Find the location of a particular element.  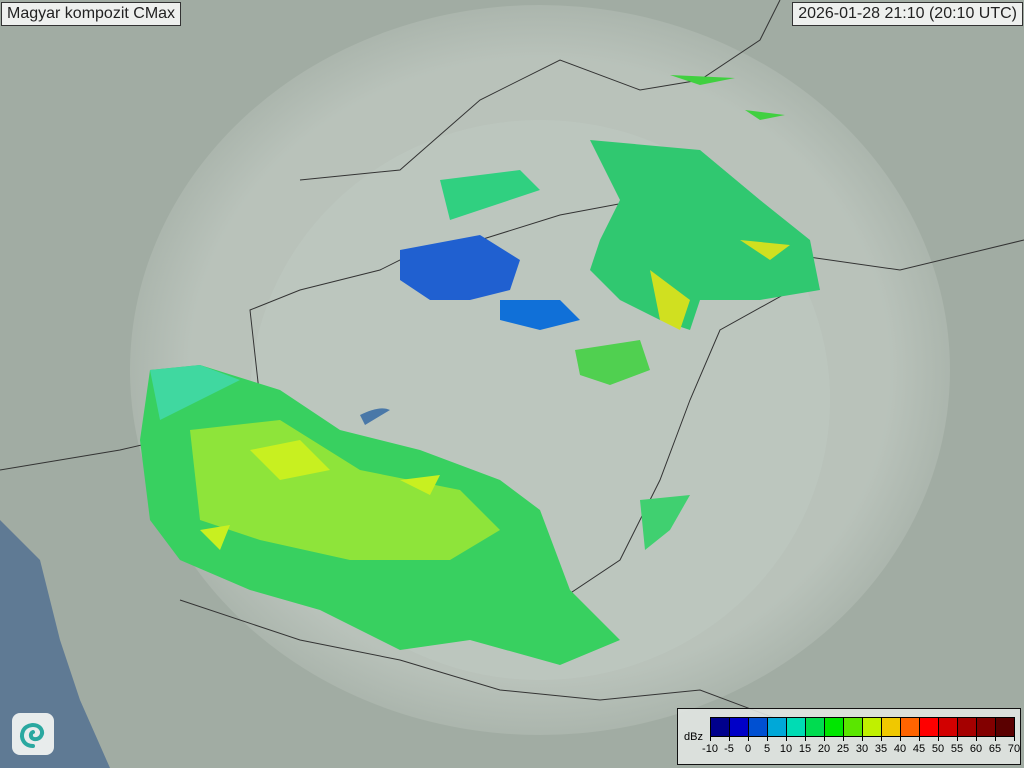

legend-tick-label: 40 is located at coordinates (900, 749).